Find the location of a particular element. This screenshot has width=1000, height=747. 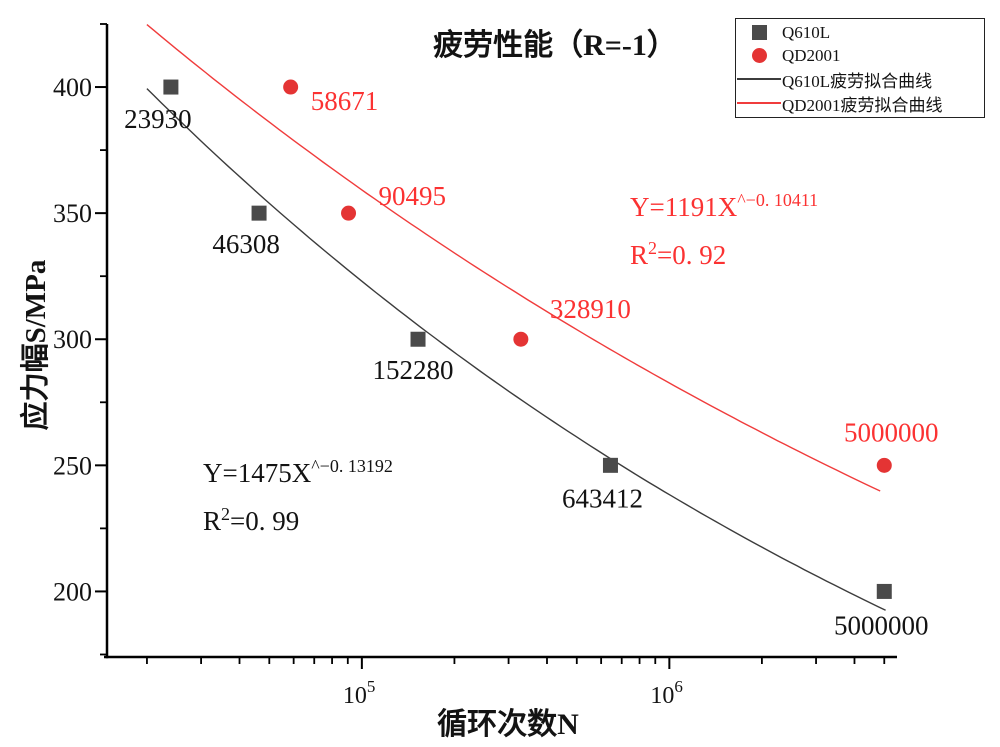

legend-label: Q610L疲劳拟合曲线 is located at coordinates (857, 81).